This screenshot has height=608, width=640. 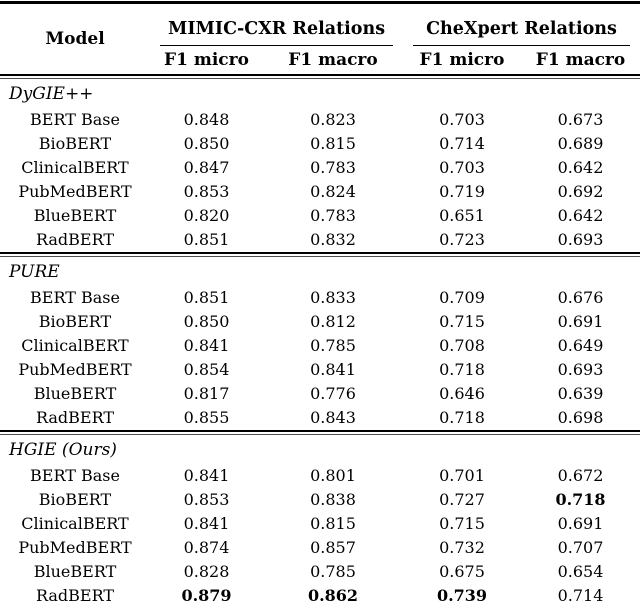 What do you see at coordinates (276, 32) in the screenshot?
I see `group-header-mimic-label: MIMIC-CXR Relations` at bounding box center [276, 32].